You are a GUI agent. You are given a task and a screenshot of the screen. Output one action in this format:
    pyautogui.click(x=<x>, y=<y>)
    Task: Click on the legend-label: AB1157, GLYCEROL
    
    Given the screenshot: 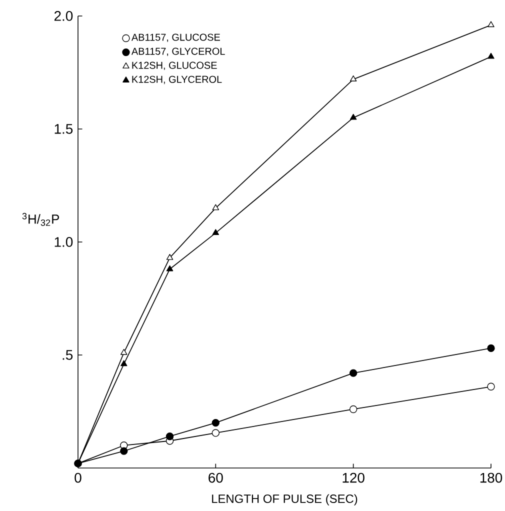 What is the action you would take?
    pyautogui.click(x=178, y=52)
    